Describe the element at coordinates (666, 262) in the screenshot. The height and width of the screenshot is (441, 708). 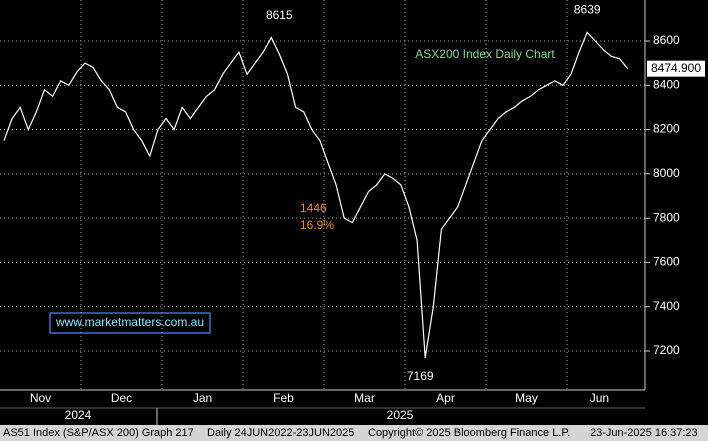
I see `y-tick-label: 7600` at that location.